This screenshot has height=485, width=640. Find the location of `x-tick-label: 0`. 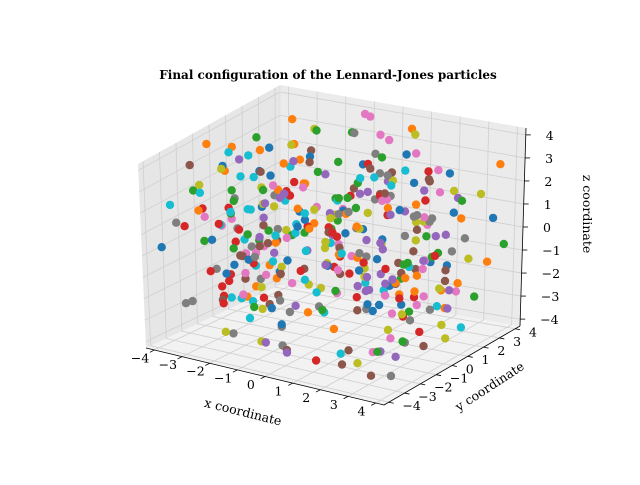

x-tick-label: 0 is located at coordinates (251, 384).